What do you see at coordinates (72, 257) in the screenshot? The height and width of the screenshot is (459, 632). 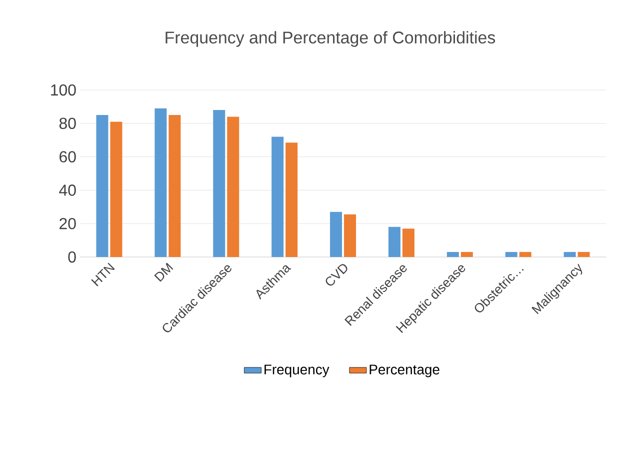 I see `y-tick-label: 0` at bounding box center [72, 257].